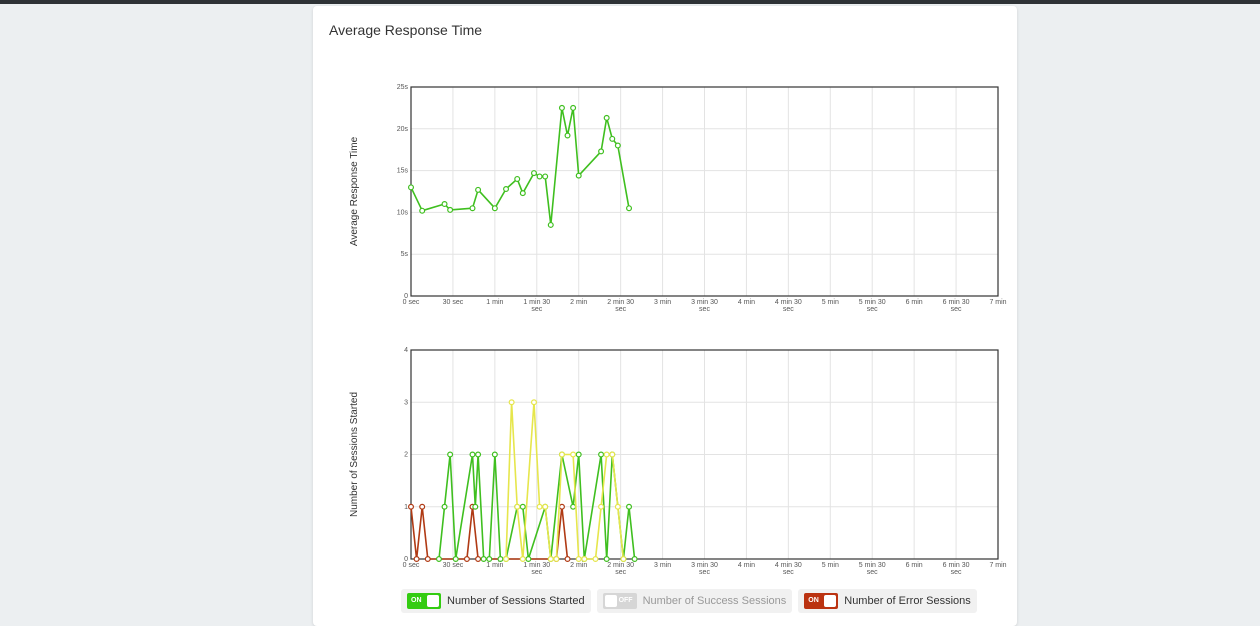 The image size is (1260, 626). I want to click on x-tick-label: 6 min, so click(914, 302).